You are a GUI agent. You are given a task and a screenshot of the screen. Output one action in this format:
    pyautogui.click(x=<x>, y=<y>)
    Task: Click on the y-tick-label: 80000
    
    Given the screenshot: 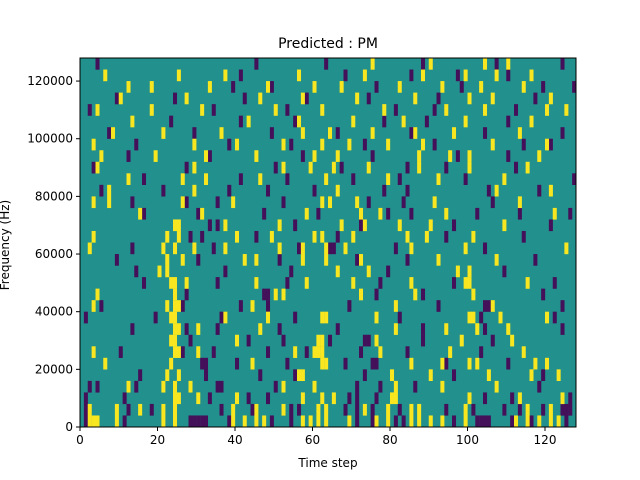 What is the action you would take?
    pyautogui.click(x=54, y=196)
    